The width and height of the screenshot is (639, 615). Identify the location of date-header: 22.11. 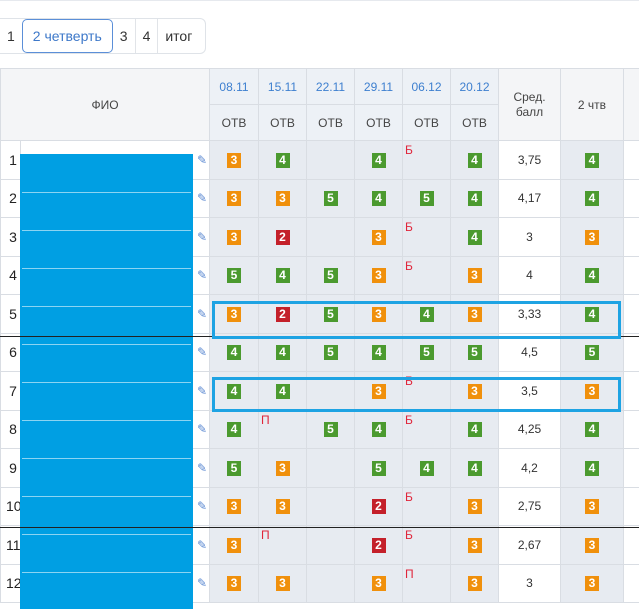
(330, 86).